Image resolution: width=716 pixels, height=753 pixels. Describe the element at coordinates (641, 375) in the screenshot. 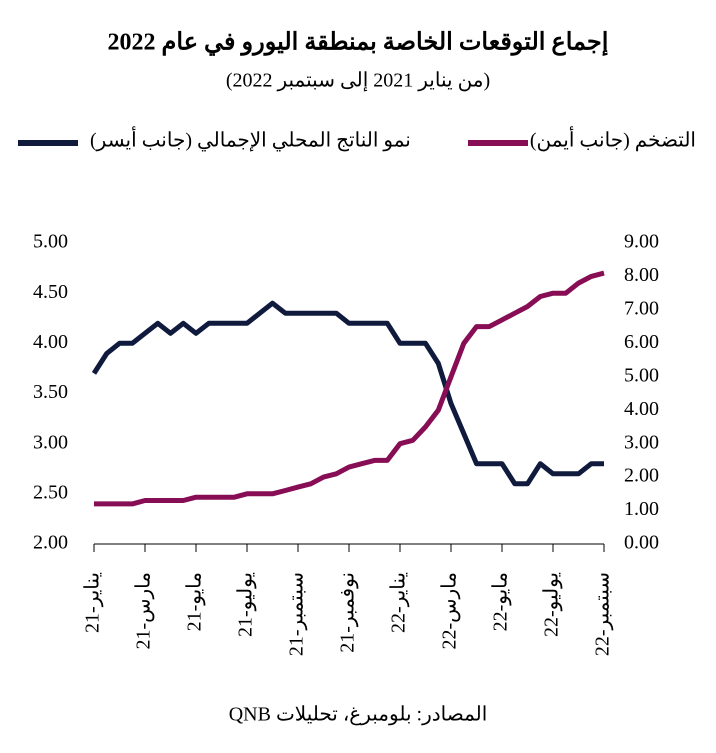

I see `y2-tick-label: 5.00` at that location.